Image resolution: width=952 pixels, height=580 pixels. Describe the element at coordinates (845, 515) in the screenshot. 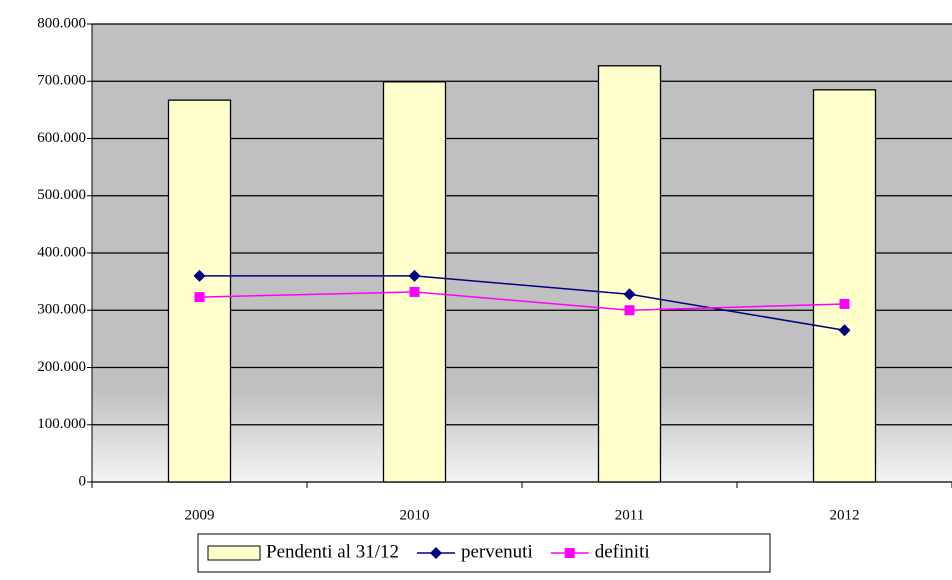

I see `x-tick-label: 2012` at that location.